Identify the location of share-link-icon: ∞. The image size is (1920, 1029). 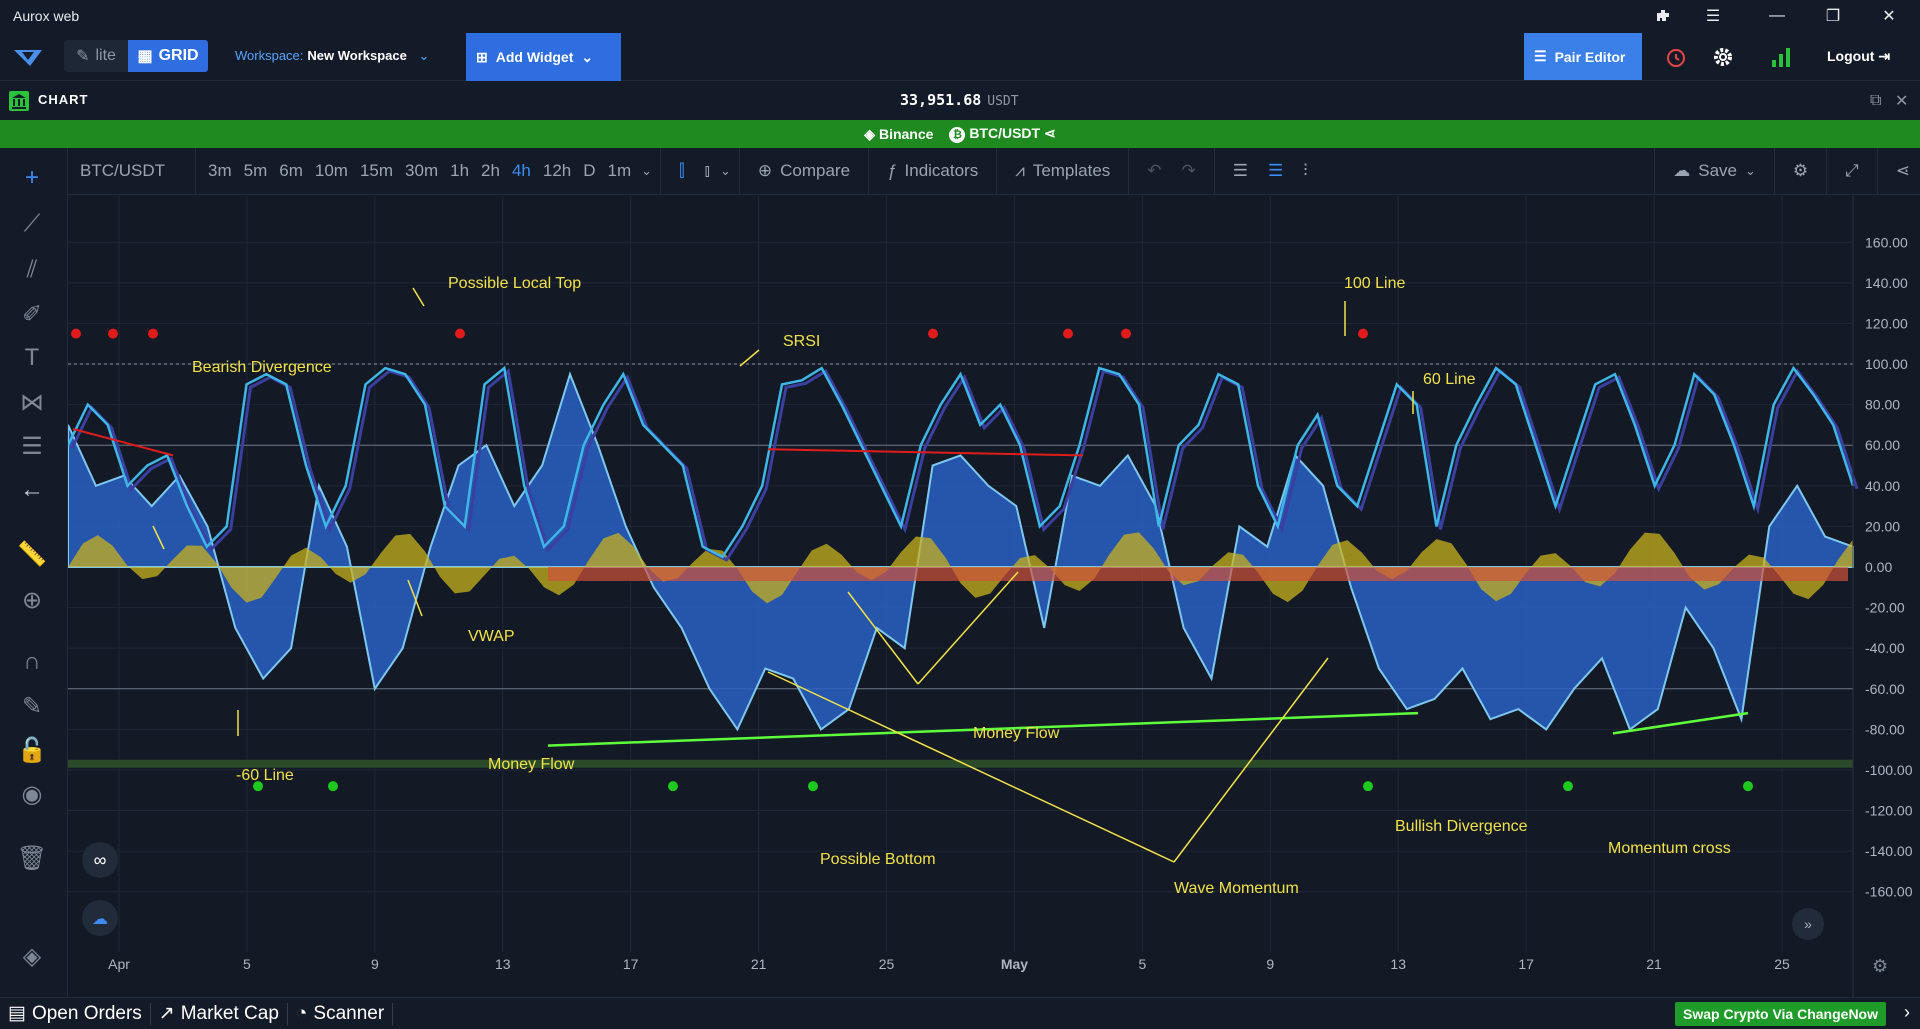
(100, 860).